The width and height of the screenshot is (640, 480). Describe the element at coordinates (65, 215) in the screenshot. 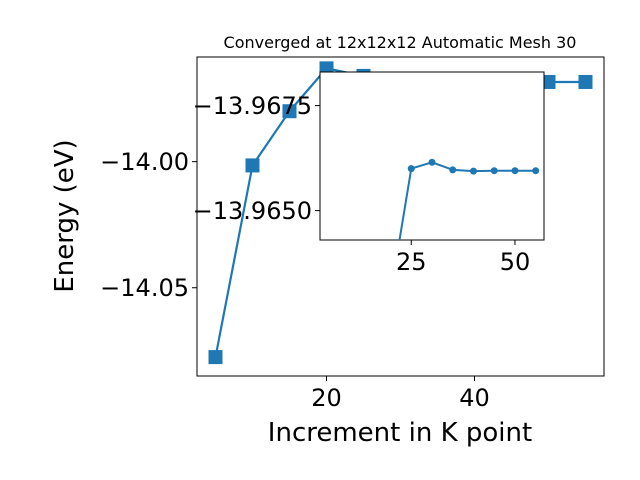

I see `y-axis-label: Energy (eV)` at that location.